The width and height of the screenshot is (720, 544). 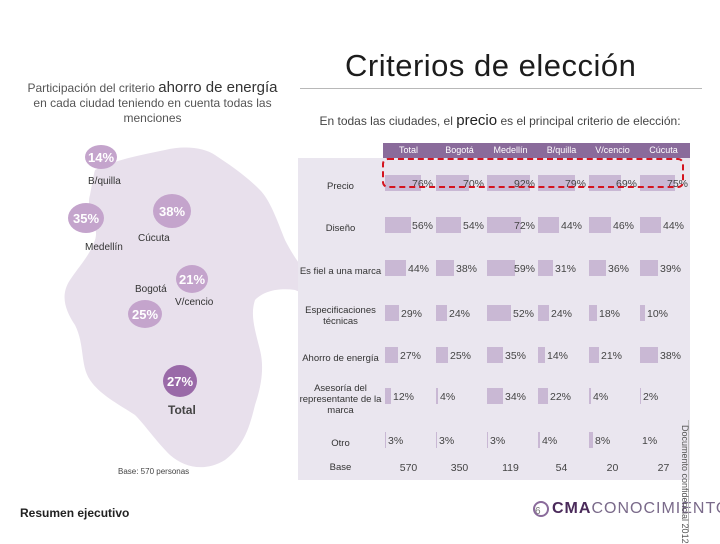 What do you see at coordinates (525, 269) in the screenshot?
I see `value-label: 59%` at bounding box center [525, 269].